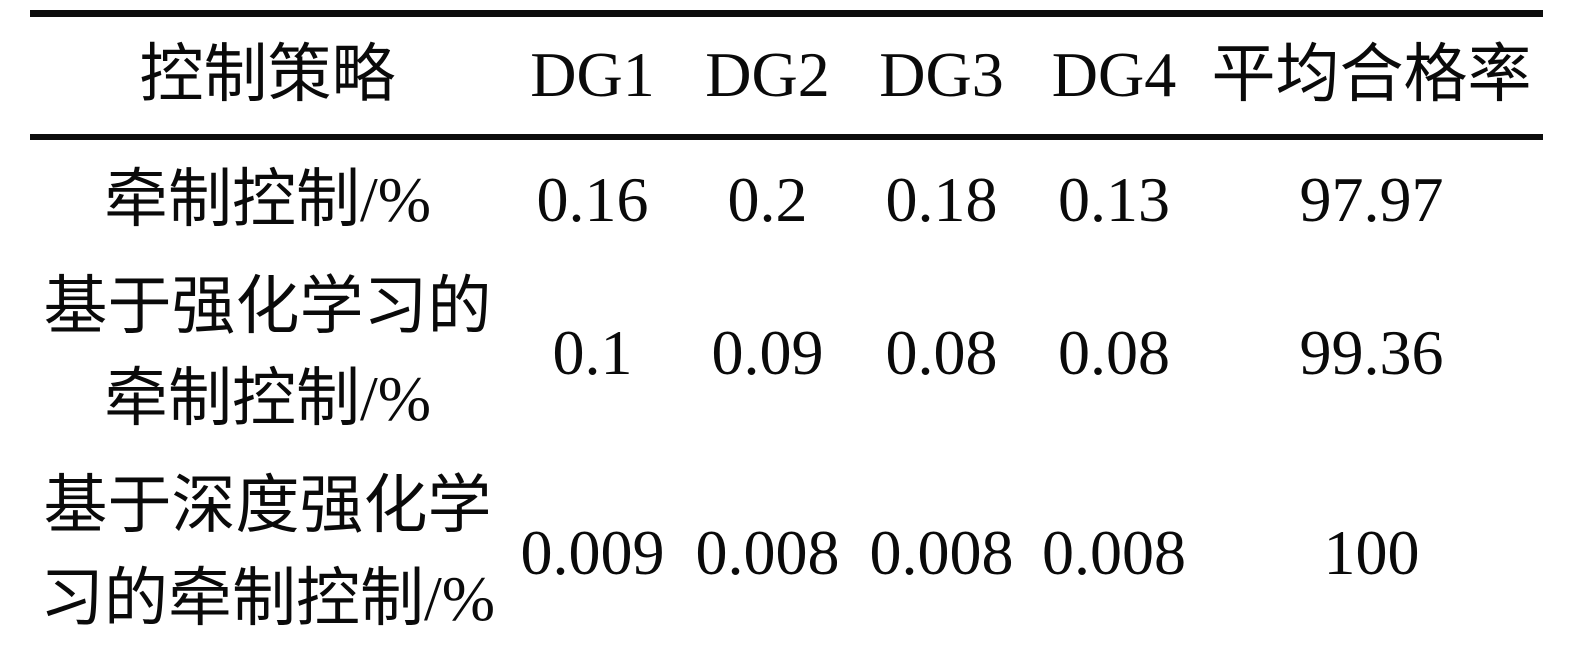 The height and width of the screenshot is (657, 1575). Describe the element at coordinates (941, 199) in the screenshot. I see `table-cell-dg3: 0.18` at that location.